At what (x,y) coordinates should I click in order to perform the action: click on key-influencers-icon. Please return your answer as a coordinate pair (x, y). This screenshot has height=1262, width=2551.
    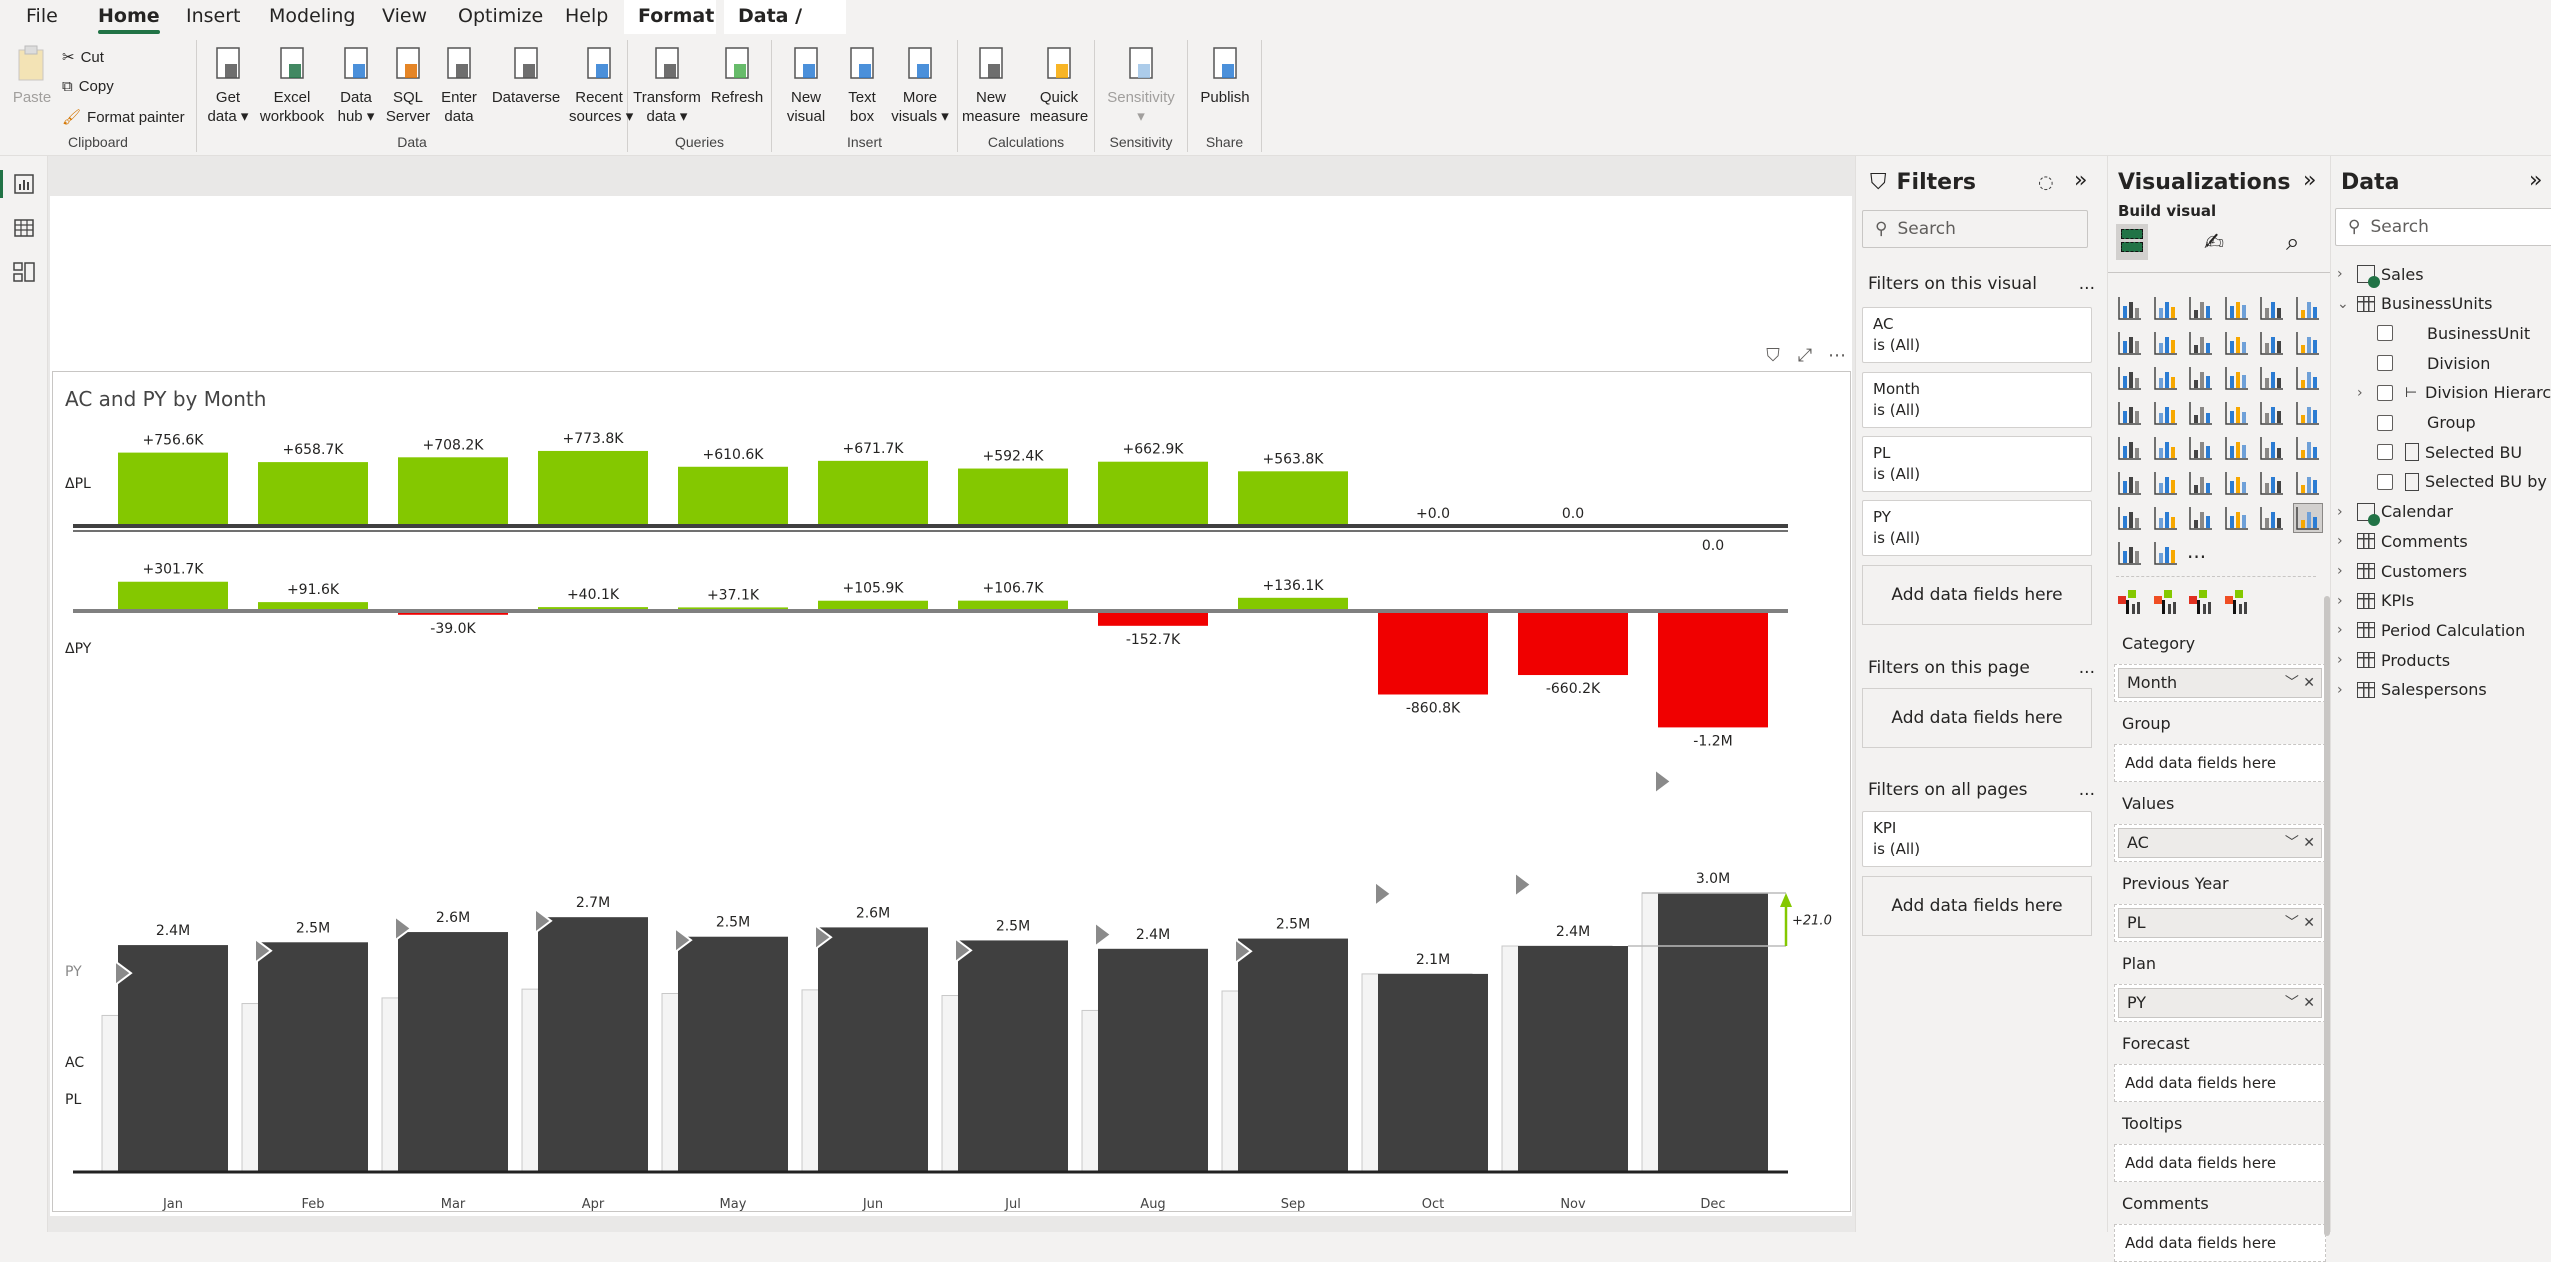
    Looking at the image, I should click on (2166, 483).